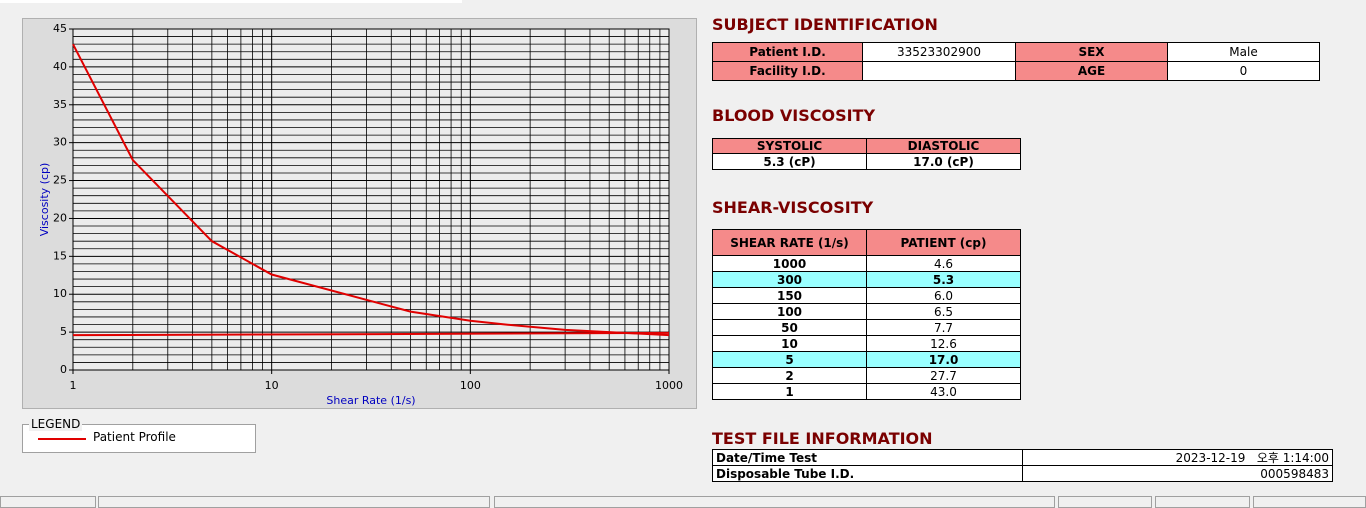 Image resolution: width=1366 pixels, height=508 pixels. What do you see at coordinates (1243, 71) in the screenshot?
I see `field-value: 0` at bounding box center [1243, 71].